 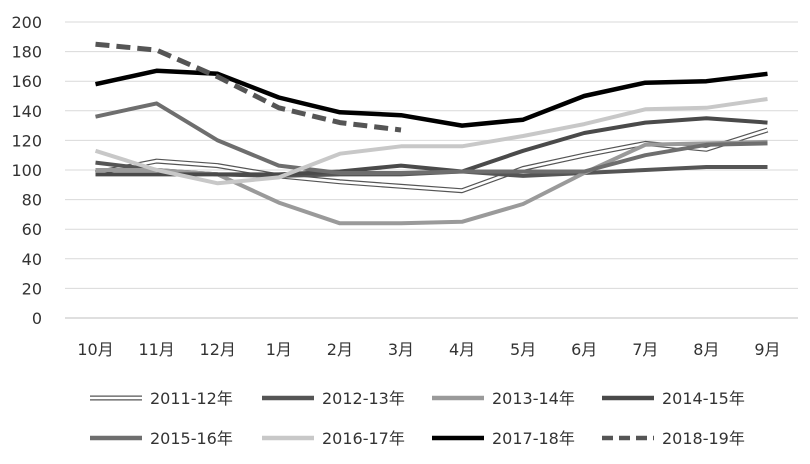 What do you see at coordinates (26, 52) in the screenshot?
I see `y-tick-label: 180` at bounding box center [26, 52].